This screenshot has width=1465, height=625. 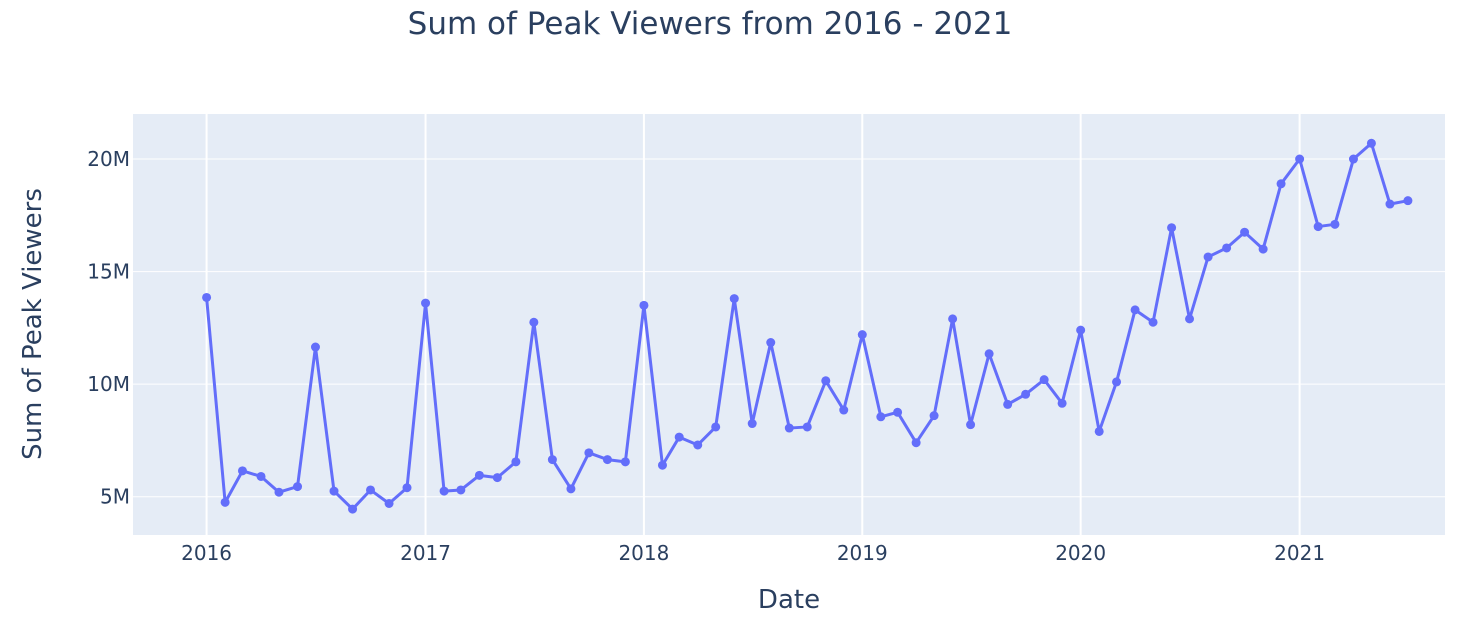 I want to click on y-tick-label: 5M, so click(x=115, y=497).